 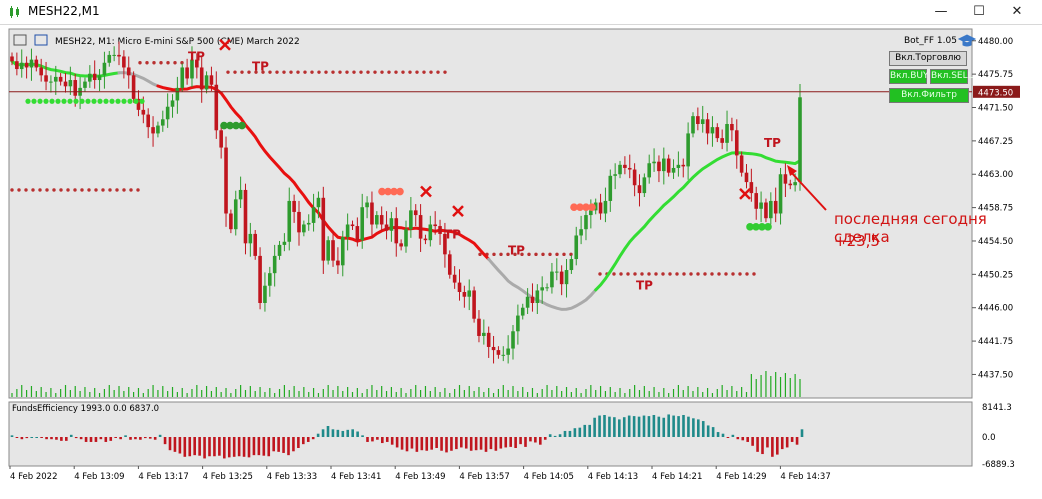 What do you see at coordinates (979, 11) in the screenshot?
I see `maximize-button: ☐` at bounding box center [979, 11].